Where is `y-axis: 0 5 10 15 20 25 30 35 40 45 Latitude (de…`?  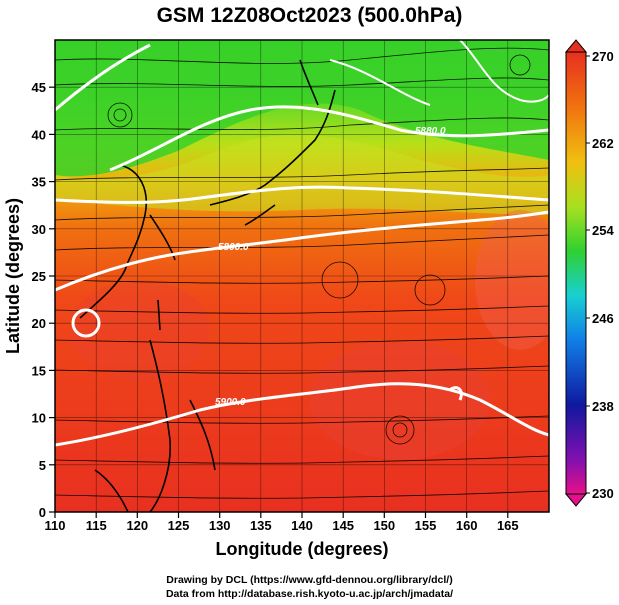 y-axis: 0 5 10 15 20 25 30 35 40 45 Latitude (de… is located at coordinates (29, 300).